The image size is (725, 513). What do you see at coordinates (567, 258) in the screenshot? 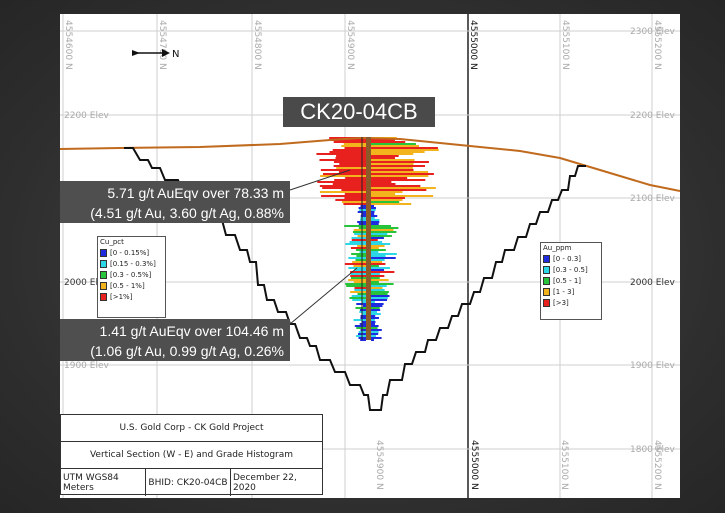
I see `legend-au-label: [0 - 0.3]` at bounding box center [567, 258].